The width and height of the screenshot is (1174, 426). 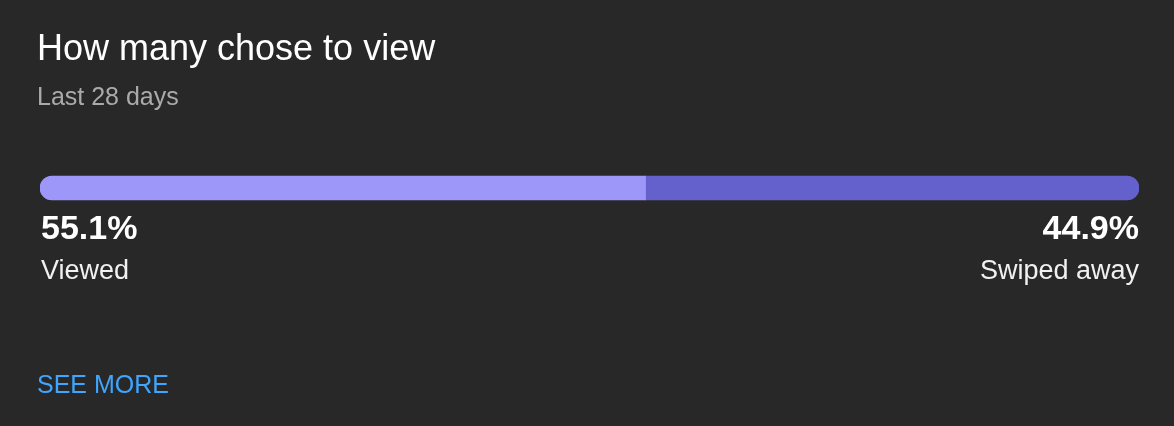 What do you see at coordinates (89, 227) in the screenshot?
I see `data-label: 55.1%` at bounding box center [89, 227].